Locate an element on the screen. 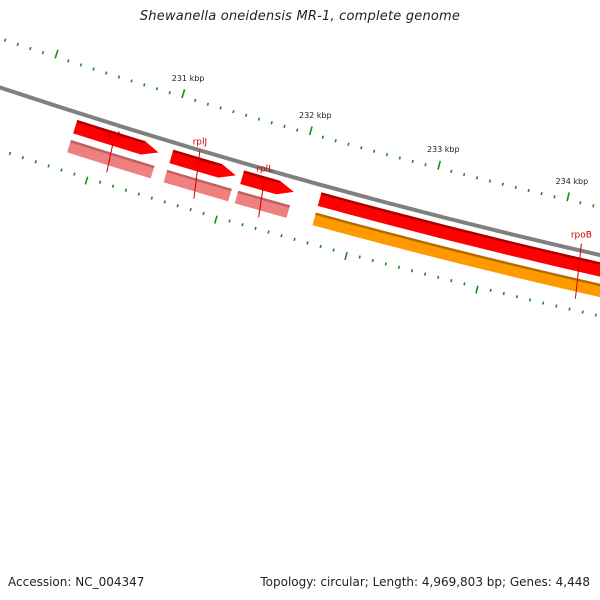 This screenshot has height=600, width=600. cds-arrow-rpla-shade is located at coordinates (111, 132).